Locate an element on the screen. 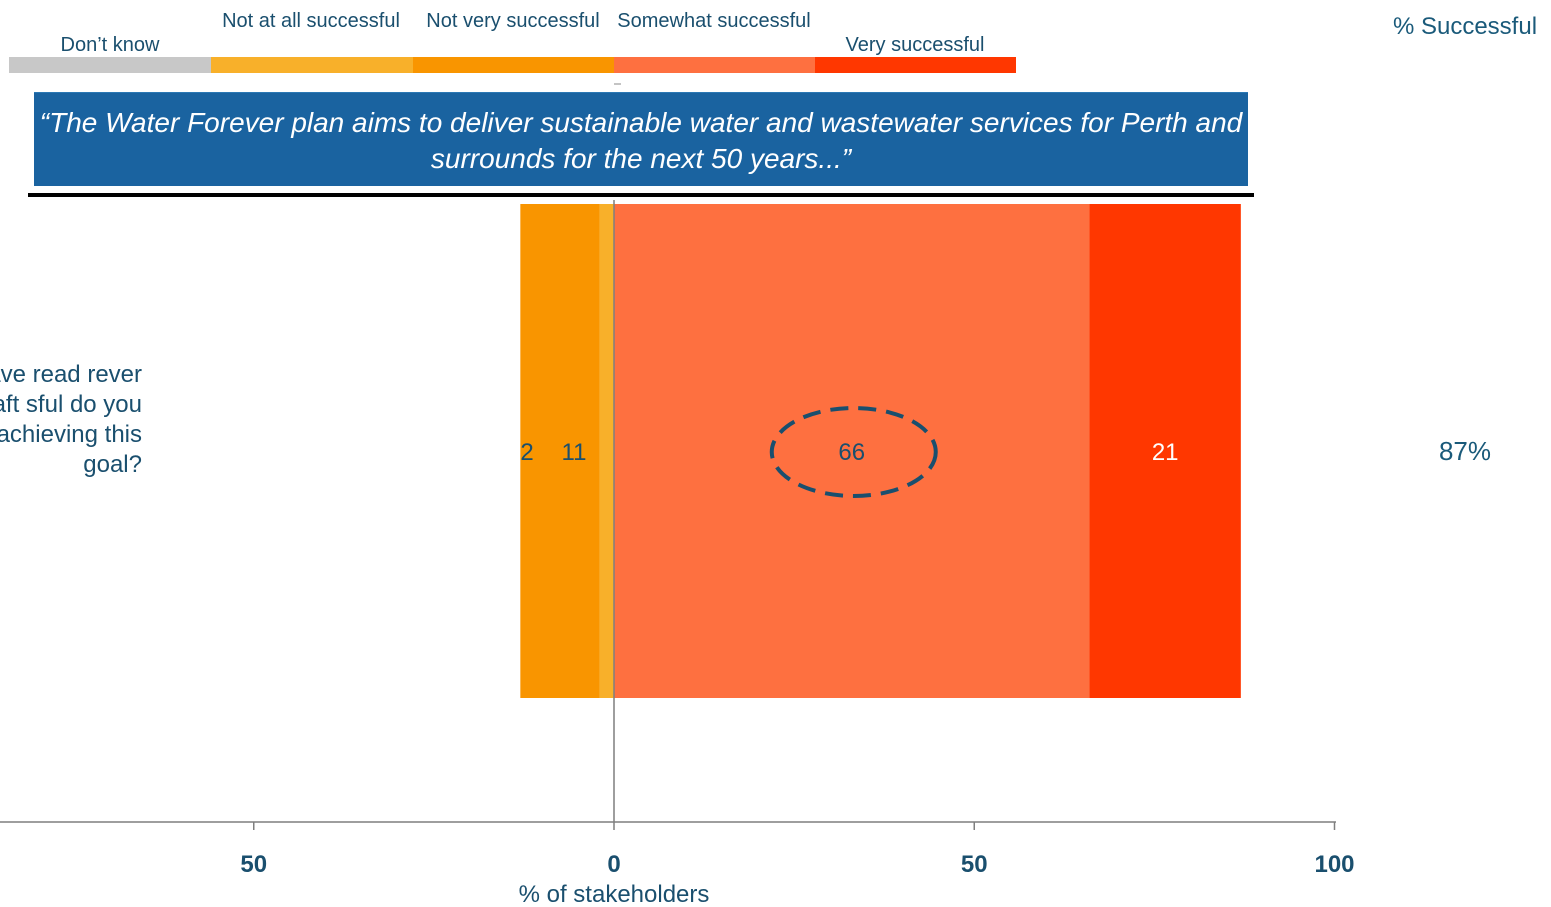 This screenshot has height=907, width=1551. data-label-very-successful: 21 is located at coordinates (1165, 452).